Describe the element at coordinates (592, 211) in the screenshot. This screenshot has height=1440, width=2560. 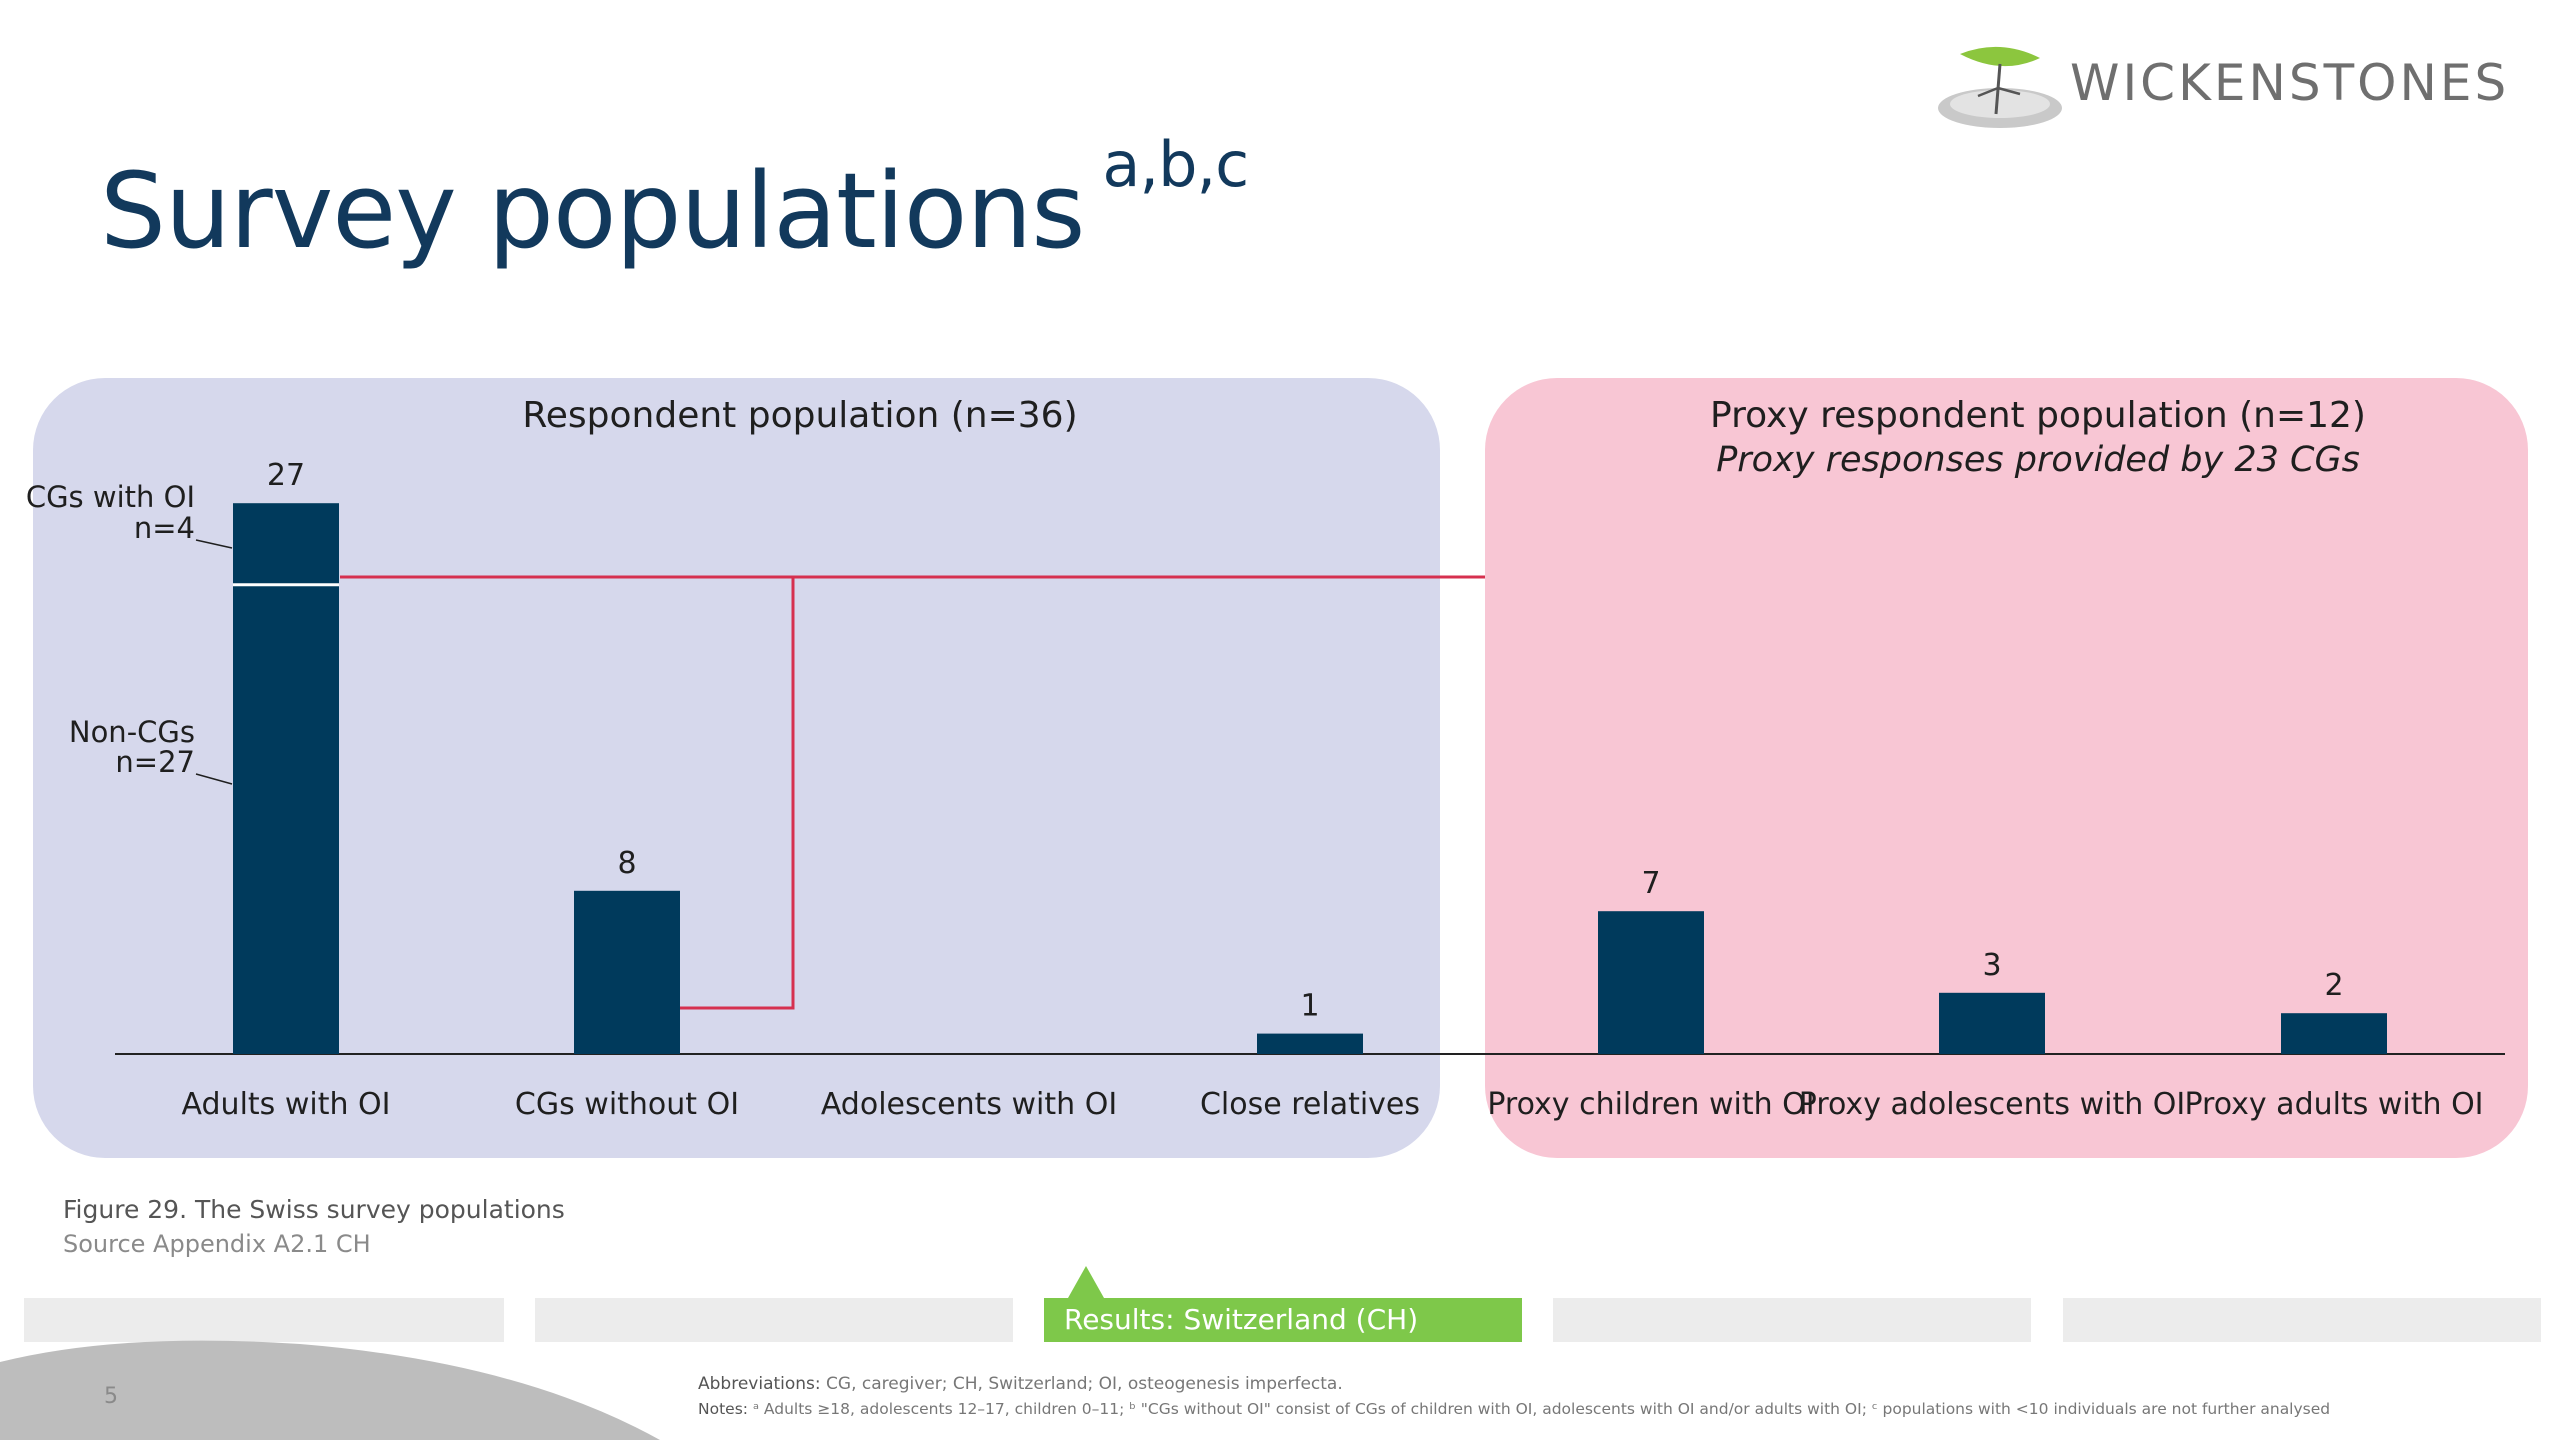
I see `page-title-text: Survey populations` at that location.